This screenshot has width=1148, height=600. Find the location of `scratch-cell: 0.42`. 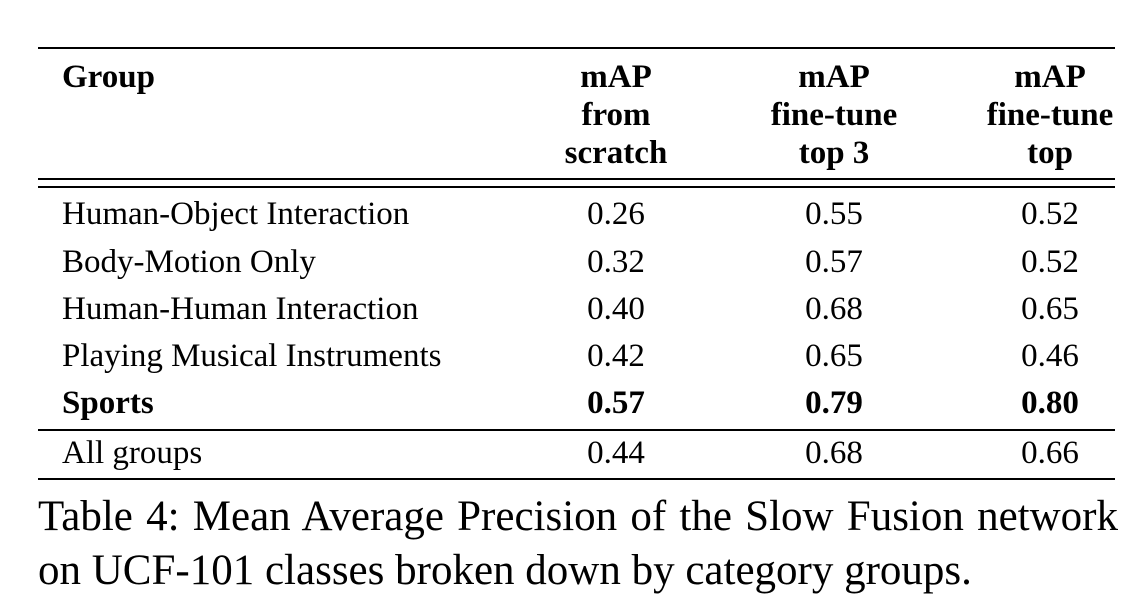

scratch-cell: 0.42 is located at coordinates (616, 356).